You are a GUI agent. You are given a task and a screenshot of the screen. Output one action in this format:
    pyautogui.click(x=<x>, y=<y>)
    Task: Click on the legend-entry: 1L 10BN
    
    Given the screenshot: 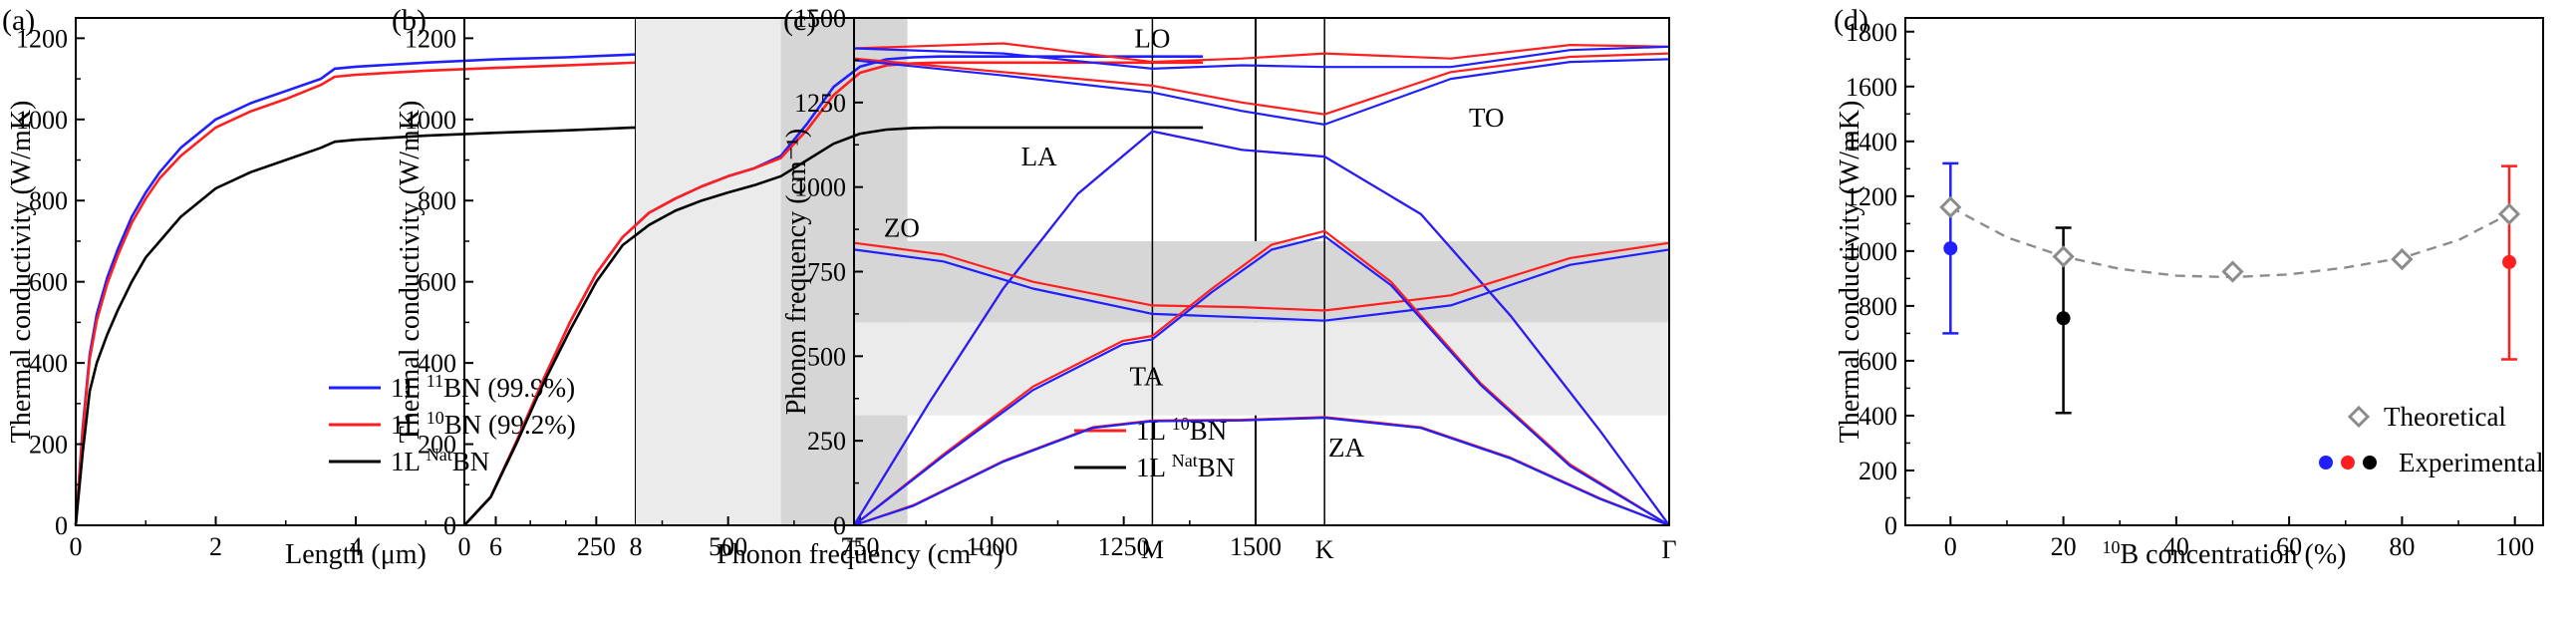 What is the action you would take?
    pyautogui.click(x=1181, y=430)
    